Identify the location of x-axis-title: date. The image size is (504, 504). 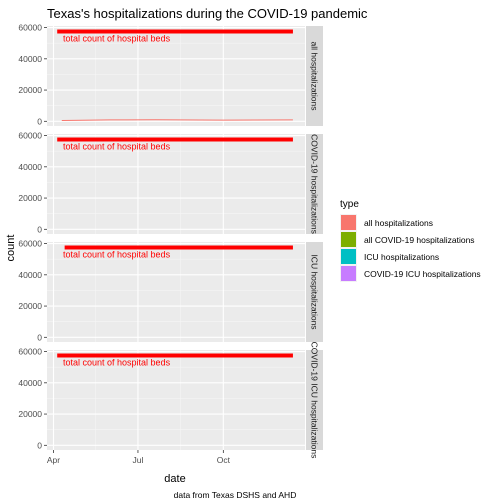
(174, 479).